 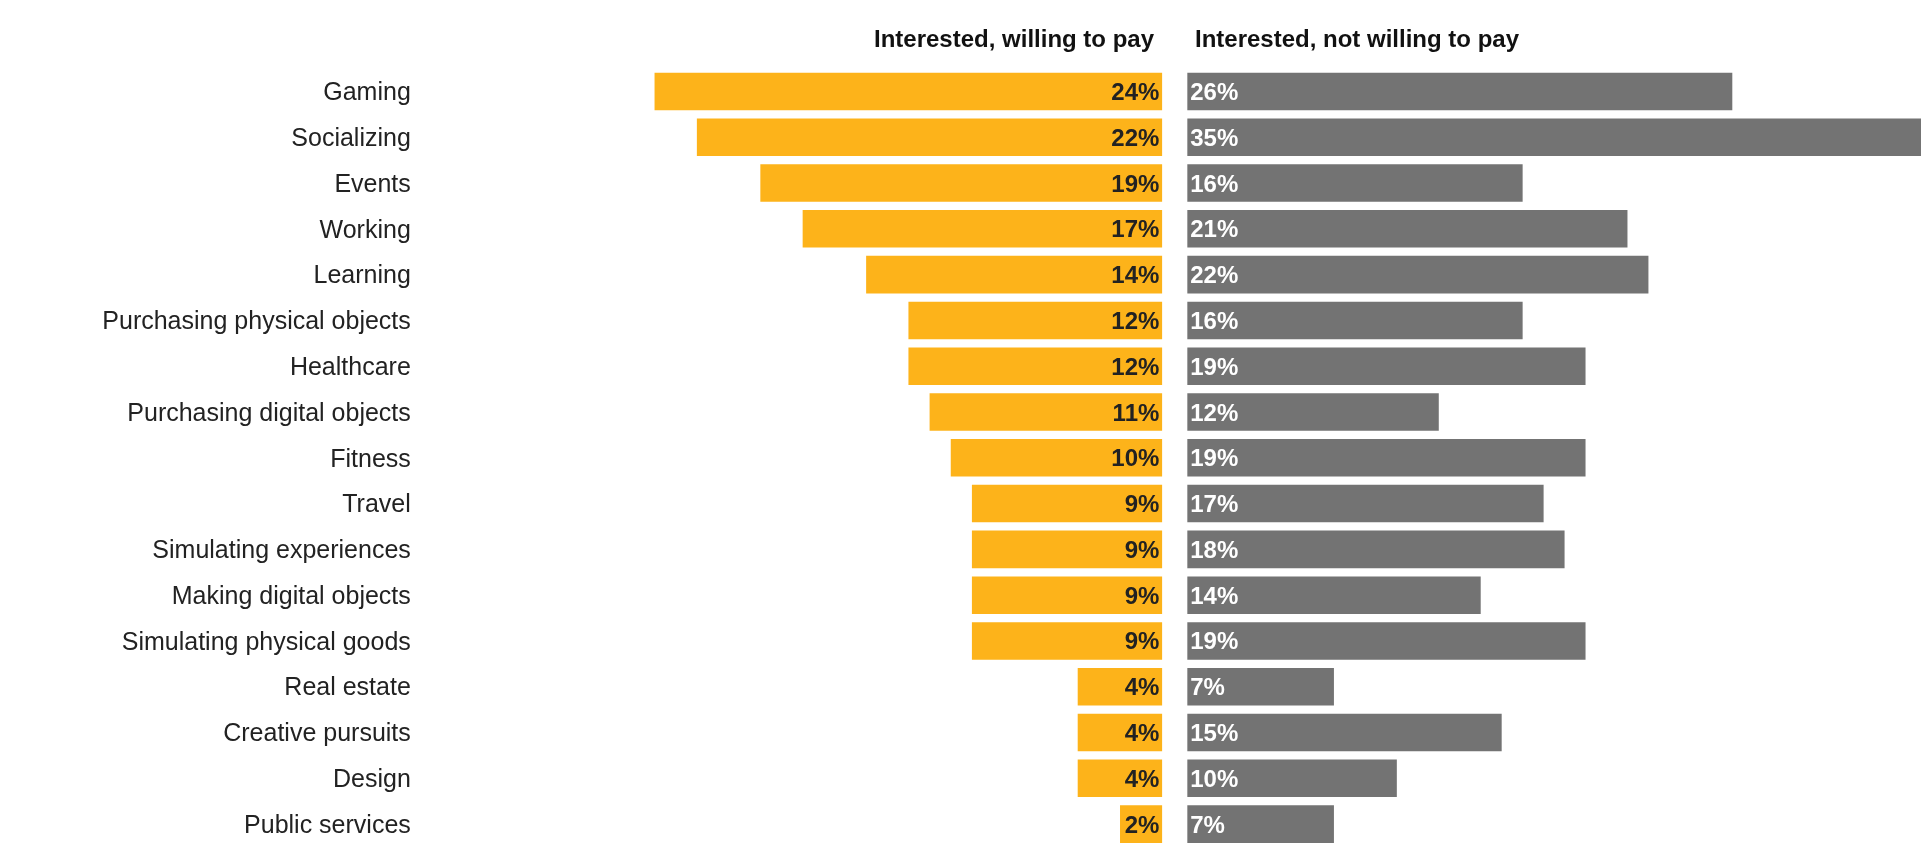 I want to click on data-label: 24%, so click(x=1135, y=91).